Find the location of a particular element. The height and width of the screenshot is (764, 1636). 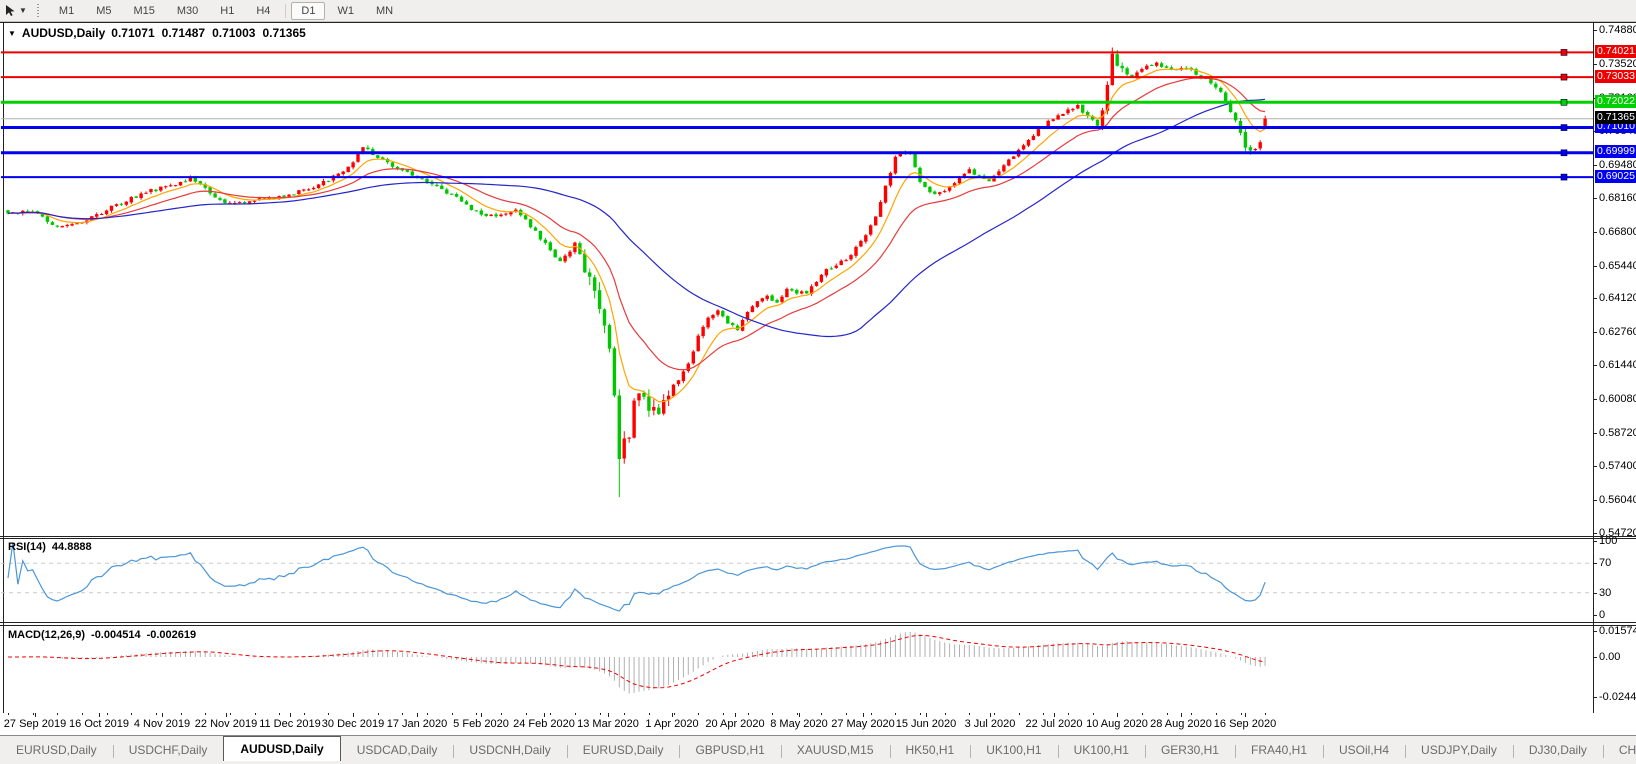

symbol-tab-usdcnh-daily: USDCNH,Daily is located at coordinates (509, 750).